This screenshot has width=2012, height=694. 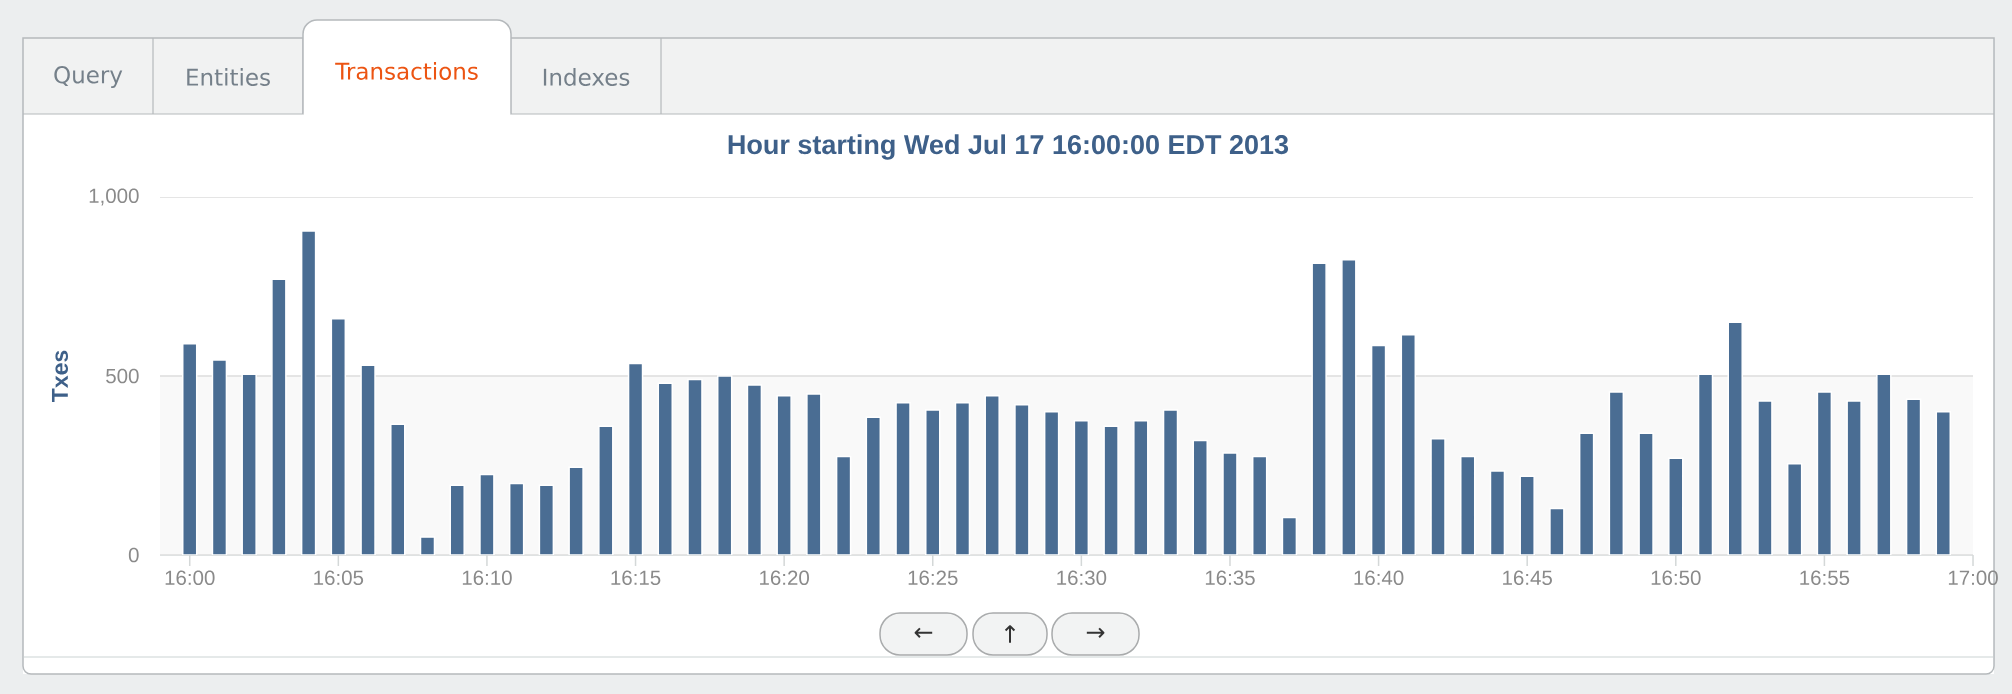 What do you see at coordinates (586, 77) in the screenshot?
I see `text: Indexes` at bounding box center [586, 77].